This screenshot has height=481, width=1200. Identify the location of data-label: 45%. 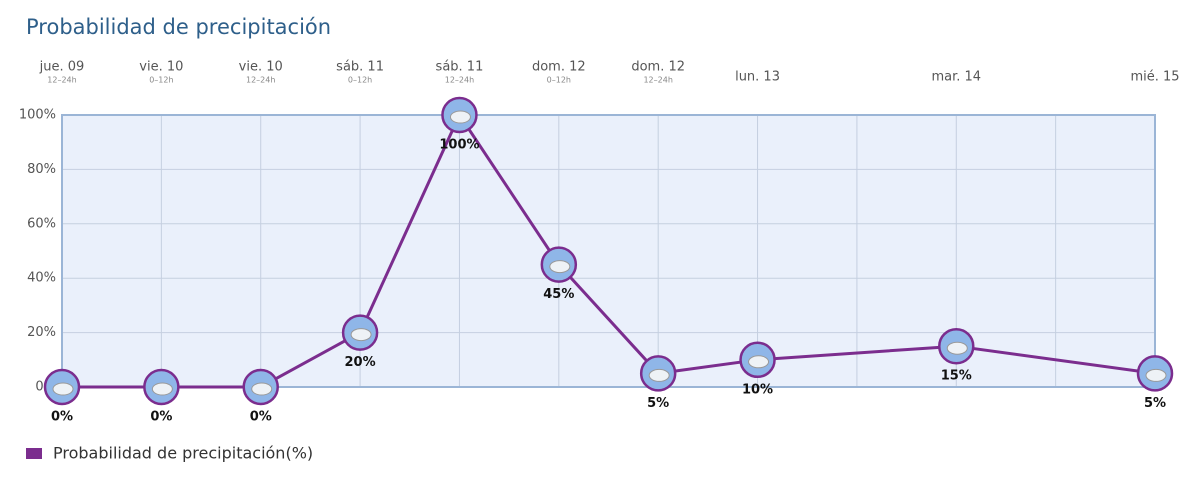
(558, 294).